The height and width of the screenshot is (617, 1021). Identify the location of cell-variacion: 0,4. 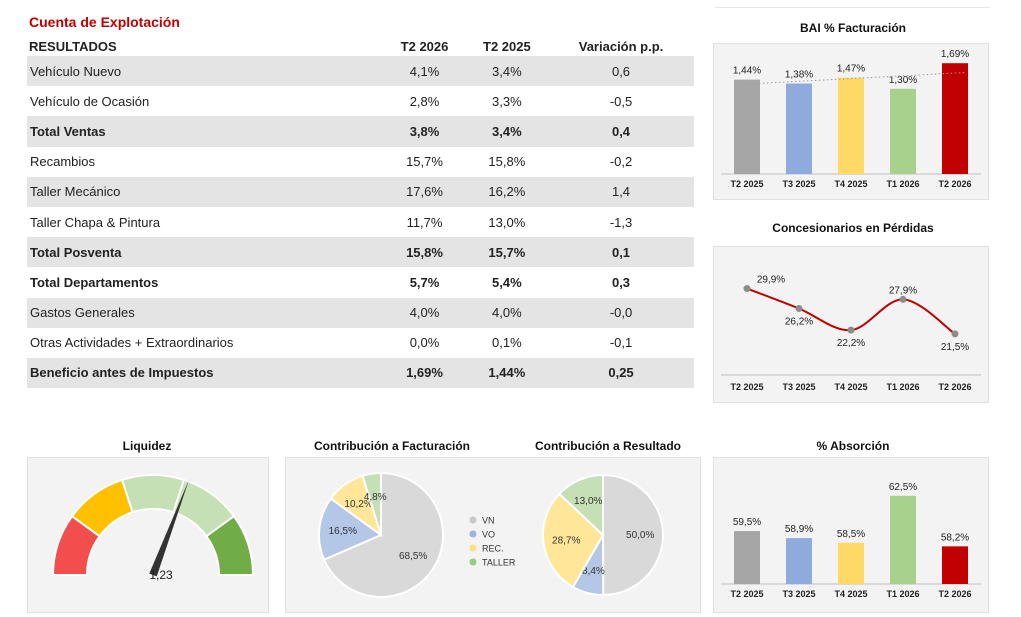
(621, 131).